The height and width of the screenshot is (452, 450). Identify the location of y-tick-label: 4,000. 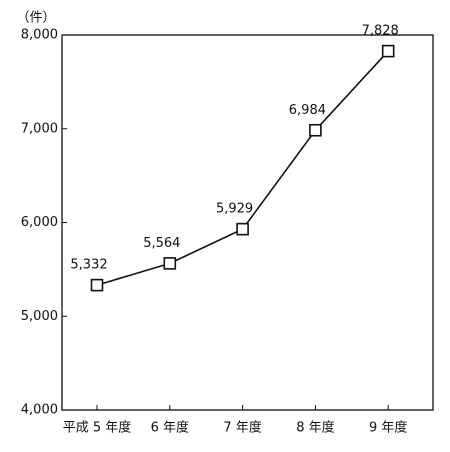
(39, 410).